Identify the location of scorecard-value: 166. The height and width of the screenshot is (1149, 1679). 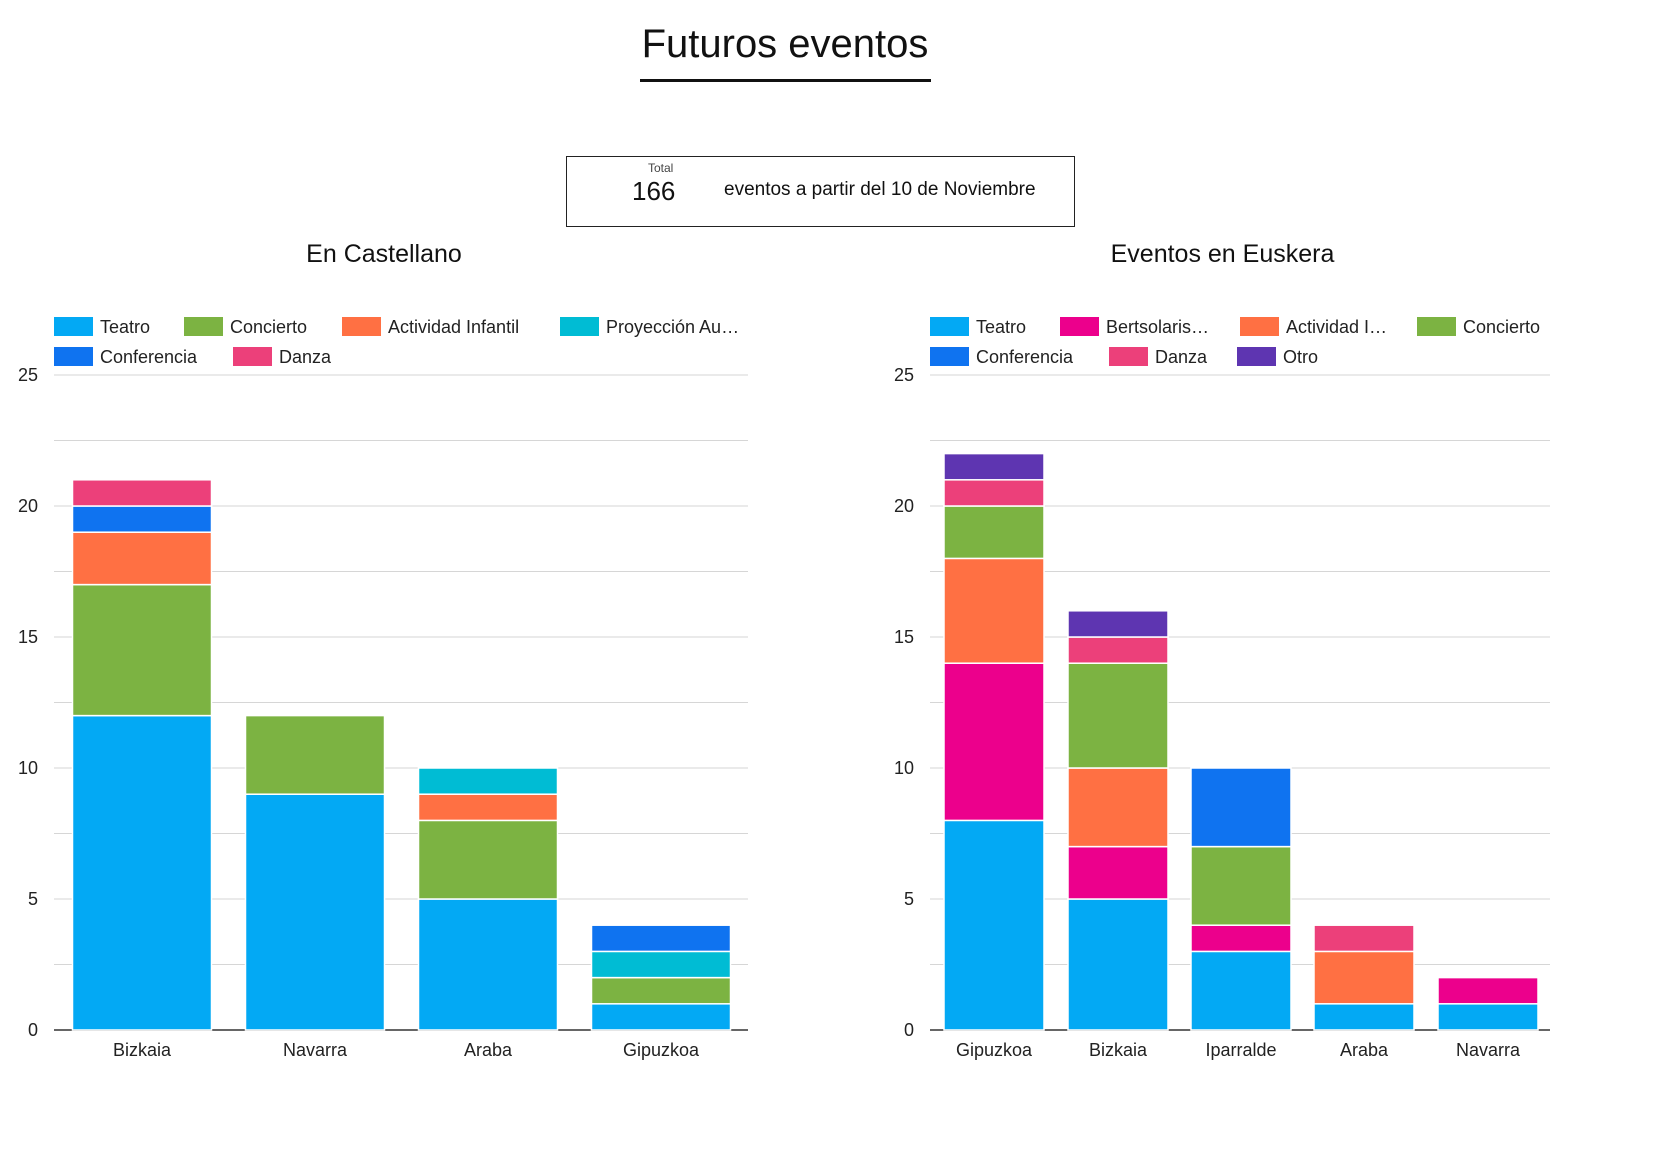
(654, 191).